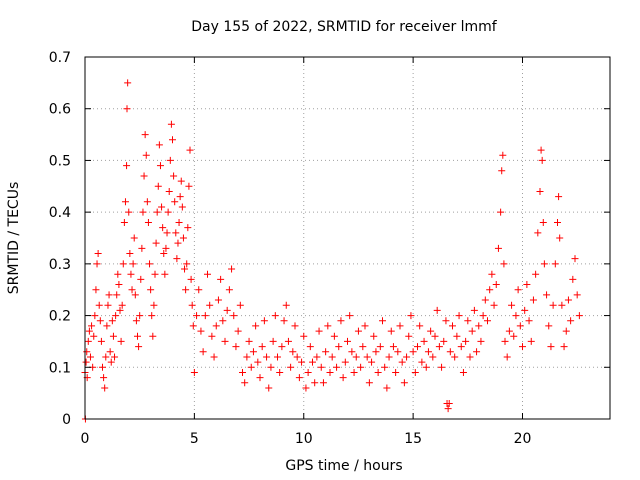 The height and width of the screenshot is (480, 640). What do you see at coordinates (413, 439) in the screenshot?
I see `x-tick-label: 15` at bounding box center [413, 439].